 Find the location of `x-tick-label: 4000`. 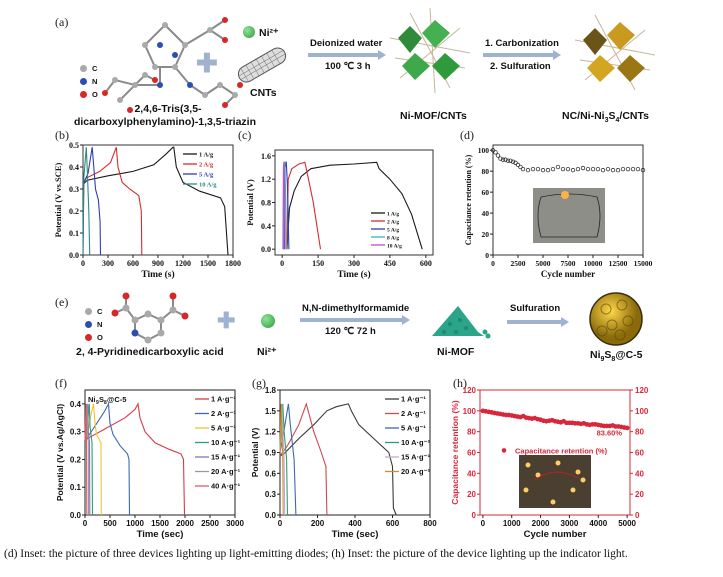

x-tick-label: 4000 is located at coordinates (598, 523).